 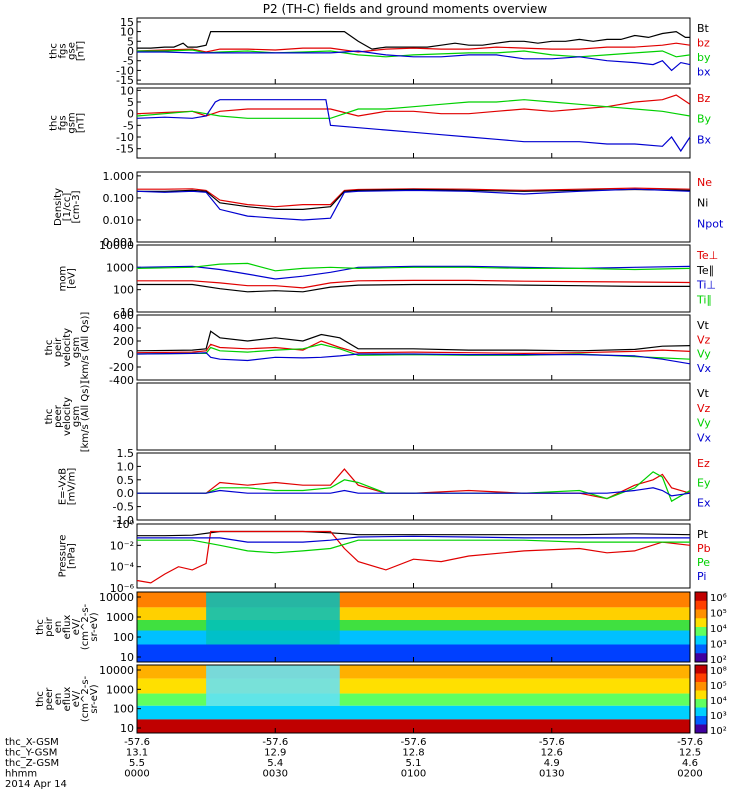 I want to click on y-tick-label: 0.001, so click(x=119, y=242).